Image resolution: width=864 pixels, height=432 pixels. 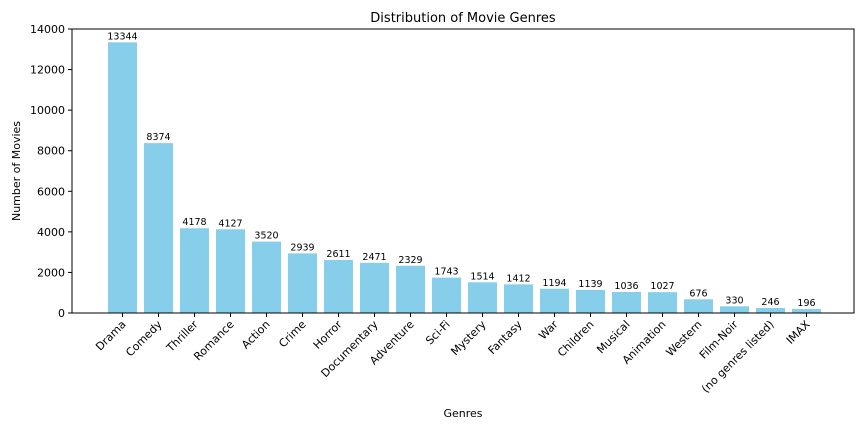 I want to click on bar-horror, so click(x=338, y=286).